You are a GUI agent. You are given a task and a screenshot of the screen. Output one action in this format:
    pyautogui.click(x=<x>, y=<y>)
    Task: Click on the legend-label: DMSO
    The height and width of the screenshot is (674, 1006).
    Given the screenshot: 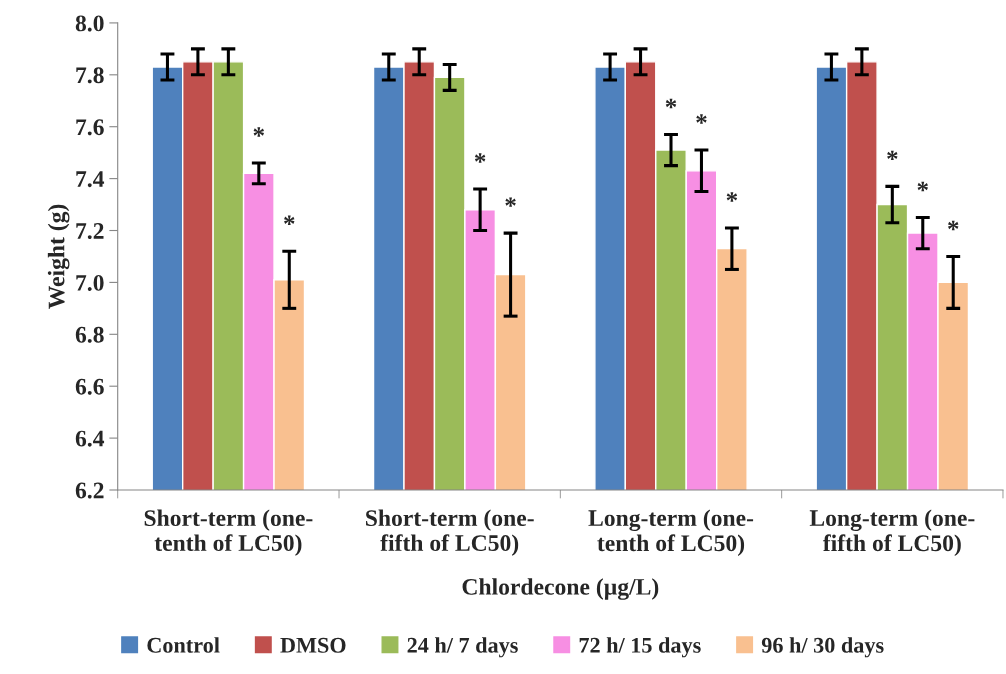 What is the action you would take?
    pyautogui.click(x=313, y=645)
    